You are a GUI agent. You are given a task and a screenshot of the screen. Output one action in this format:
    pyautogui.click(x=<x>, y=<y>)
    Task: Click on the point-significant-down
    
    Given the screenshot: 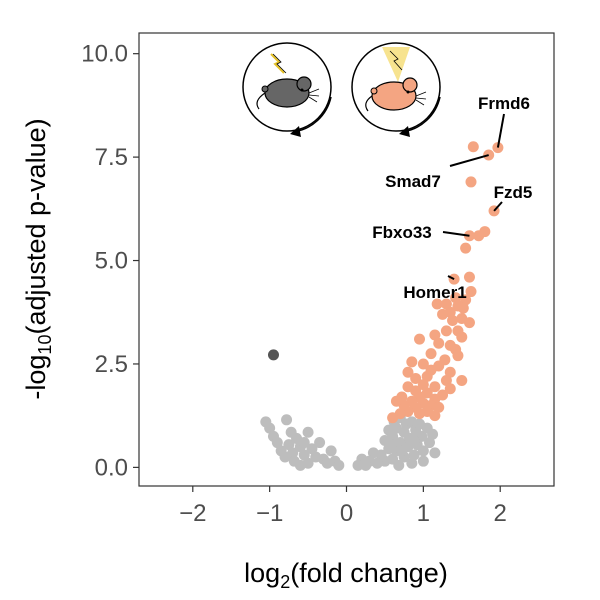 What is the action you would take?
    pyautogui.click(x=273, y=355)
    